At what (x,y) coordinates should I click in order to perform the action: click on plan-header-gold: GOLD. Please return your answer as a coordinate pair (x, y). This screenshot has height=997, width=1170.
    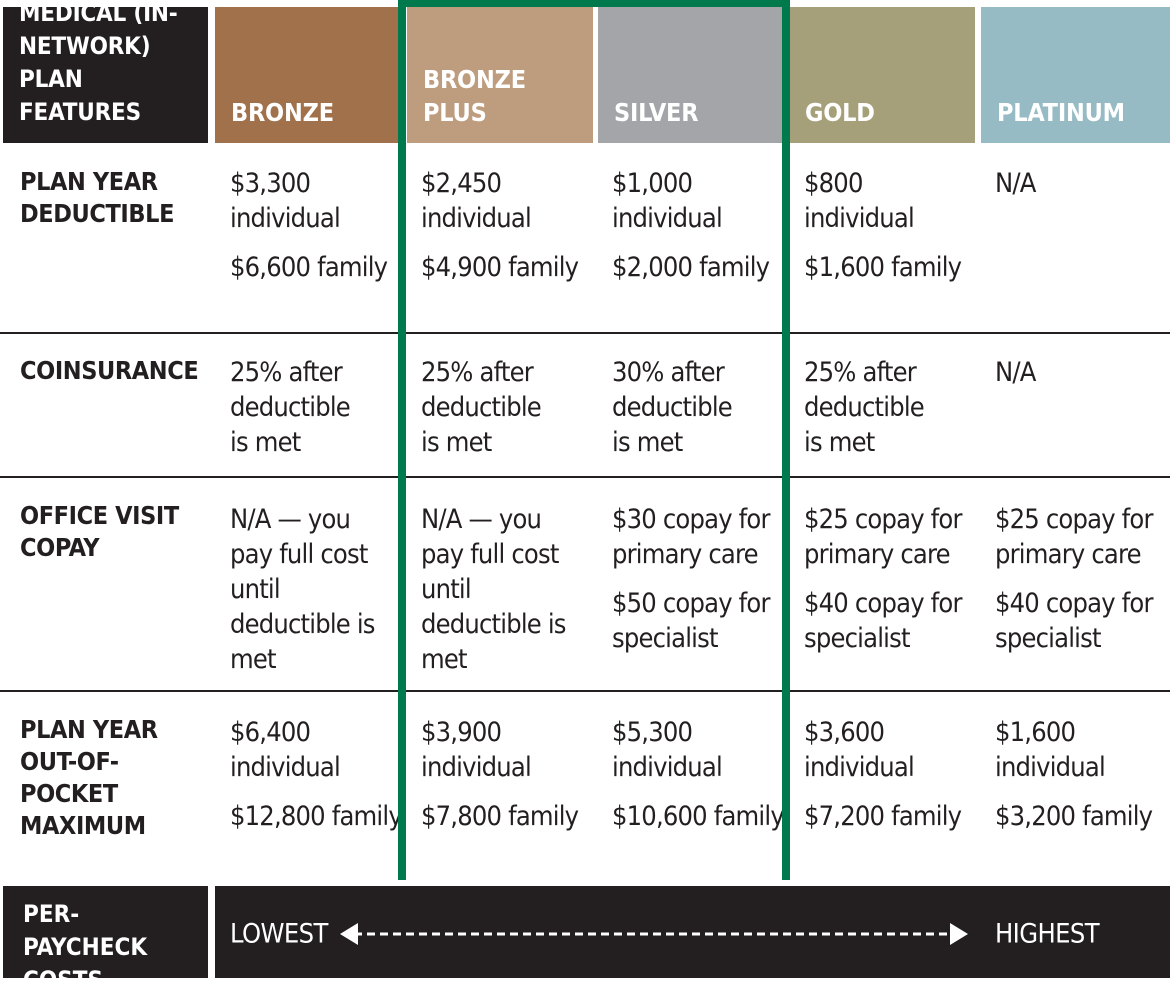
    Looking at the image, I should click on (882, 75).